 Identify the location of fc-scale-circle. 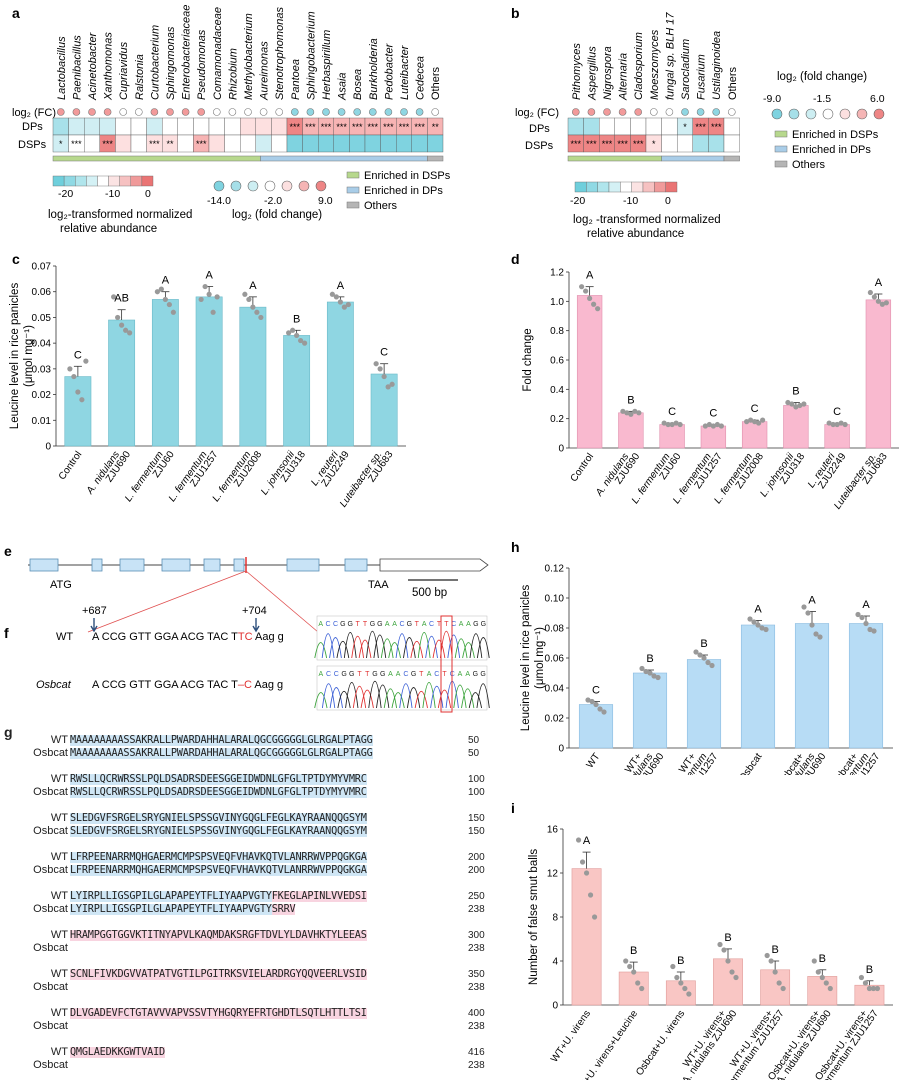
(777, 114).